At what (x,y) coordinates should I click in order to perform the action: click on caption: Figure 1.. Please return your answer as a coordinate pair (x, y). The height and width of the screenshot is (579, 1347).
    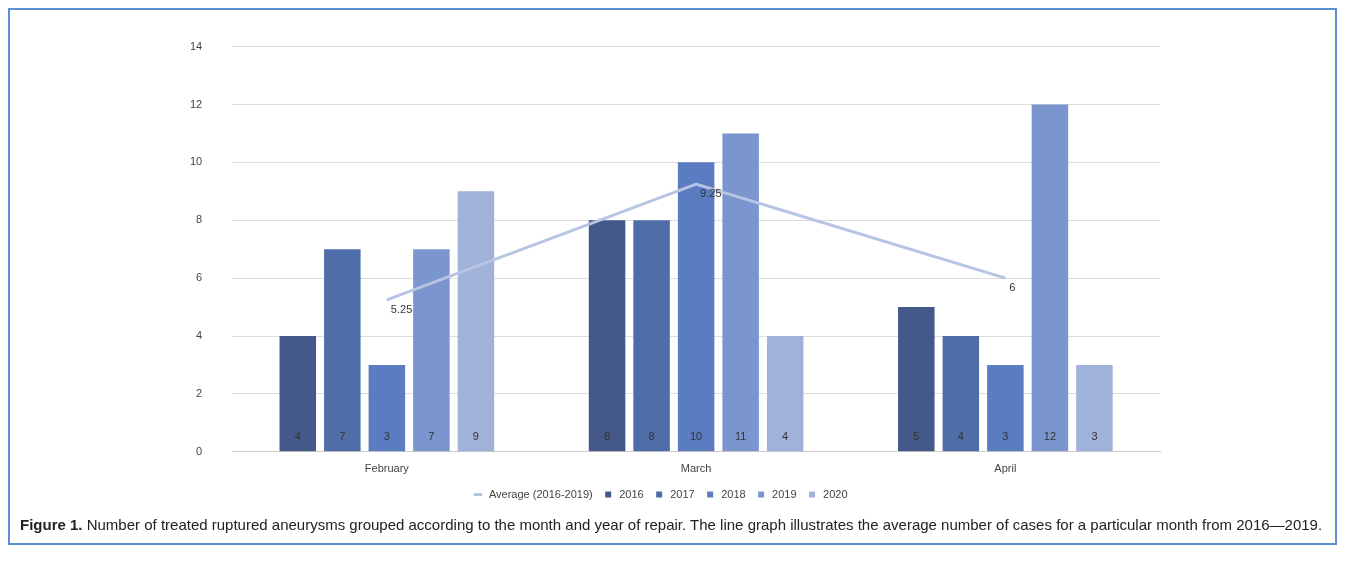
    Looking at the image, I should click on (52, 524).